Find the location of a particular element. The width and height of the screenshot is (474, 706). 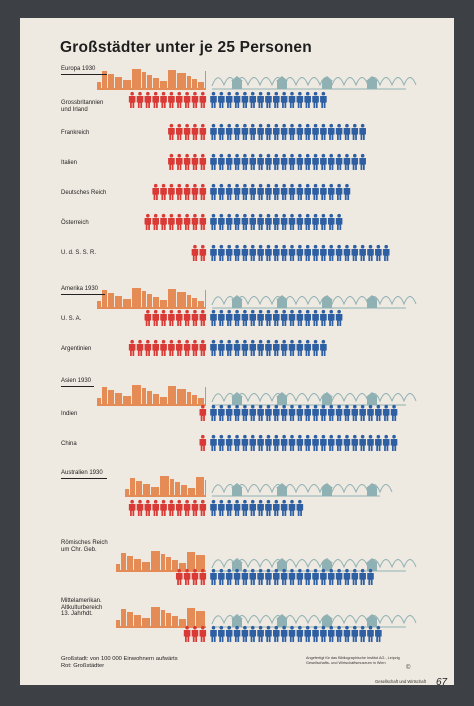

section-label: Gesellschaft und Wirtschaft is located at coordinates (400, 681).